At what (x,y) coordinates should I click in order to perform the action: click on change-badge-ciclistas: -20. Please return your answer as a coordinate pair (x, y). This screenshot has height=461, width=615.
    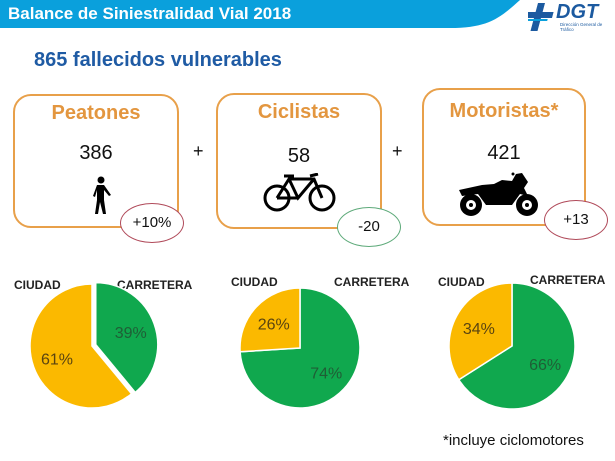
    Looking at the image, I should click on (369, 227).